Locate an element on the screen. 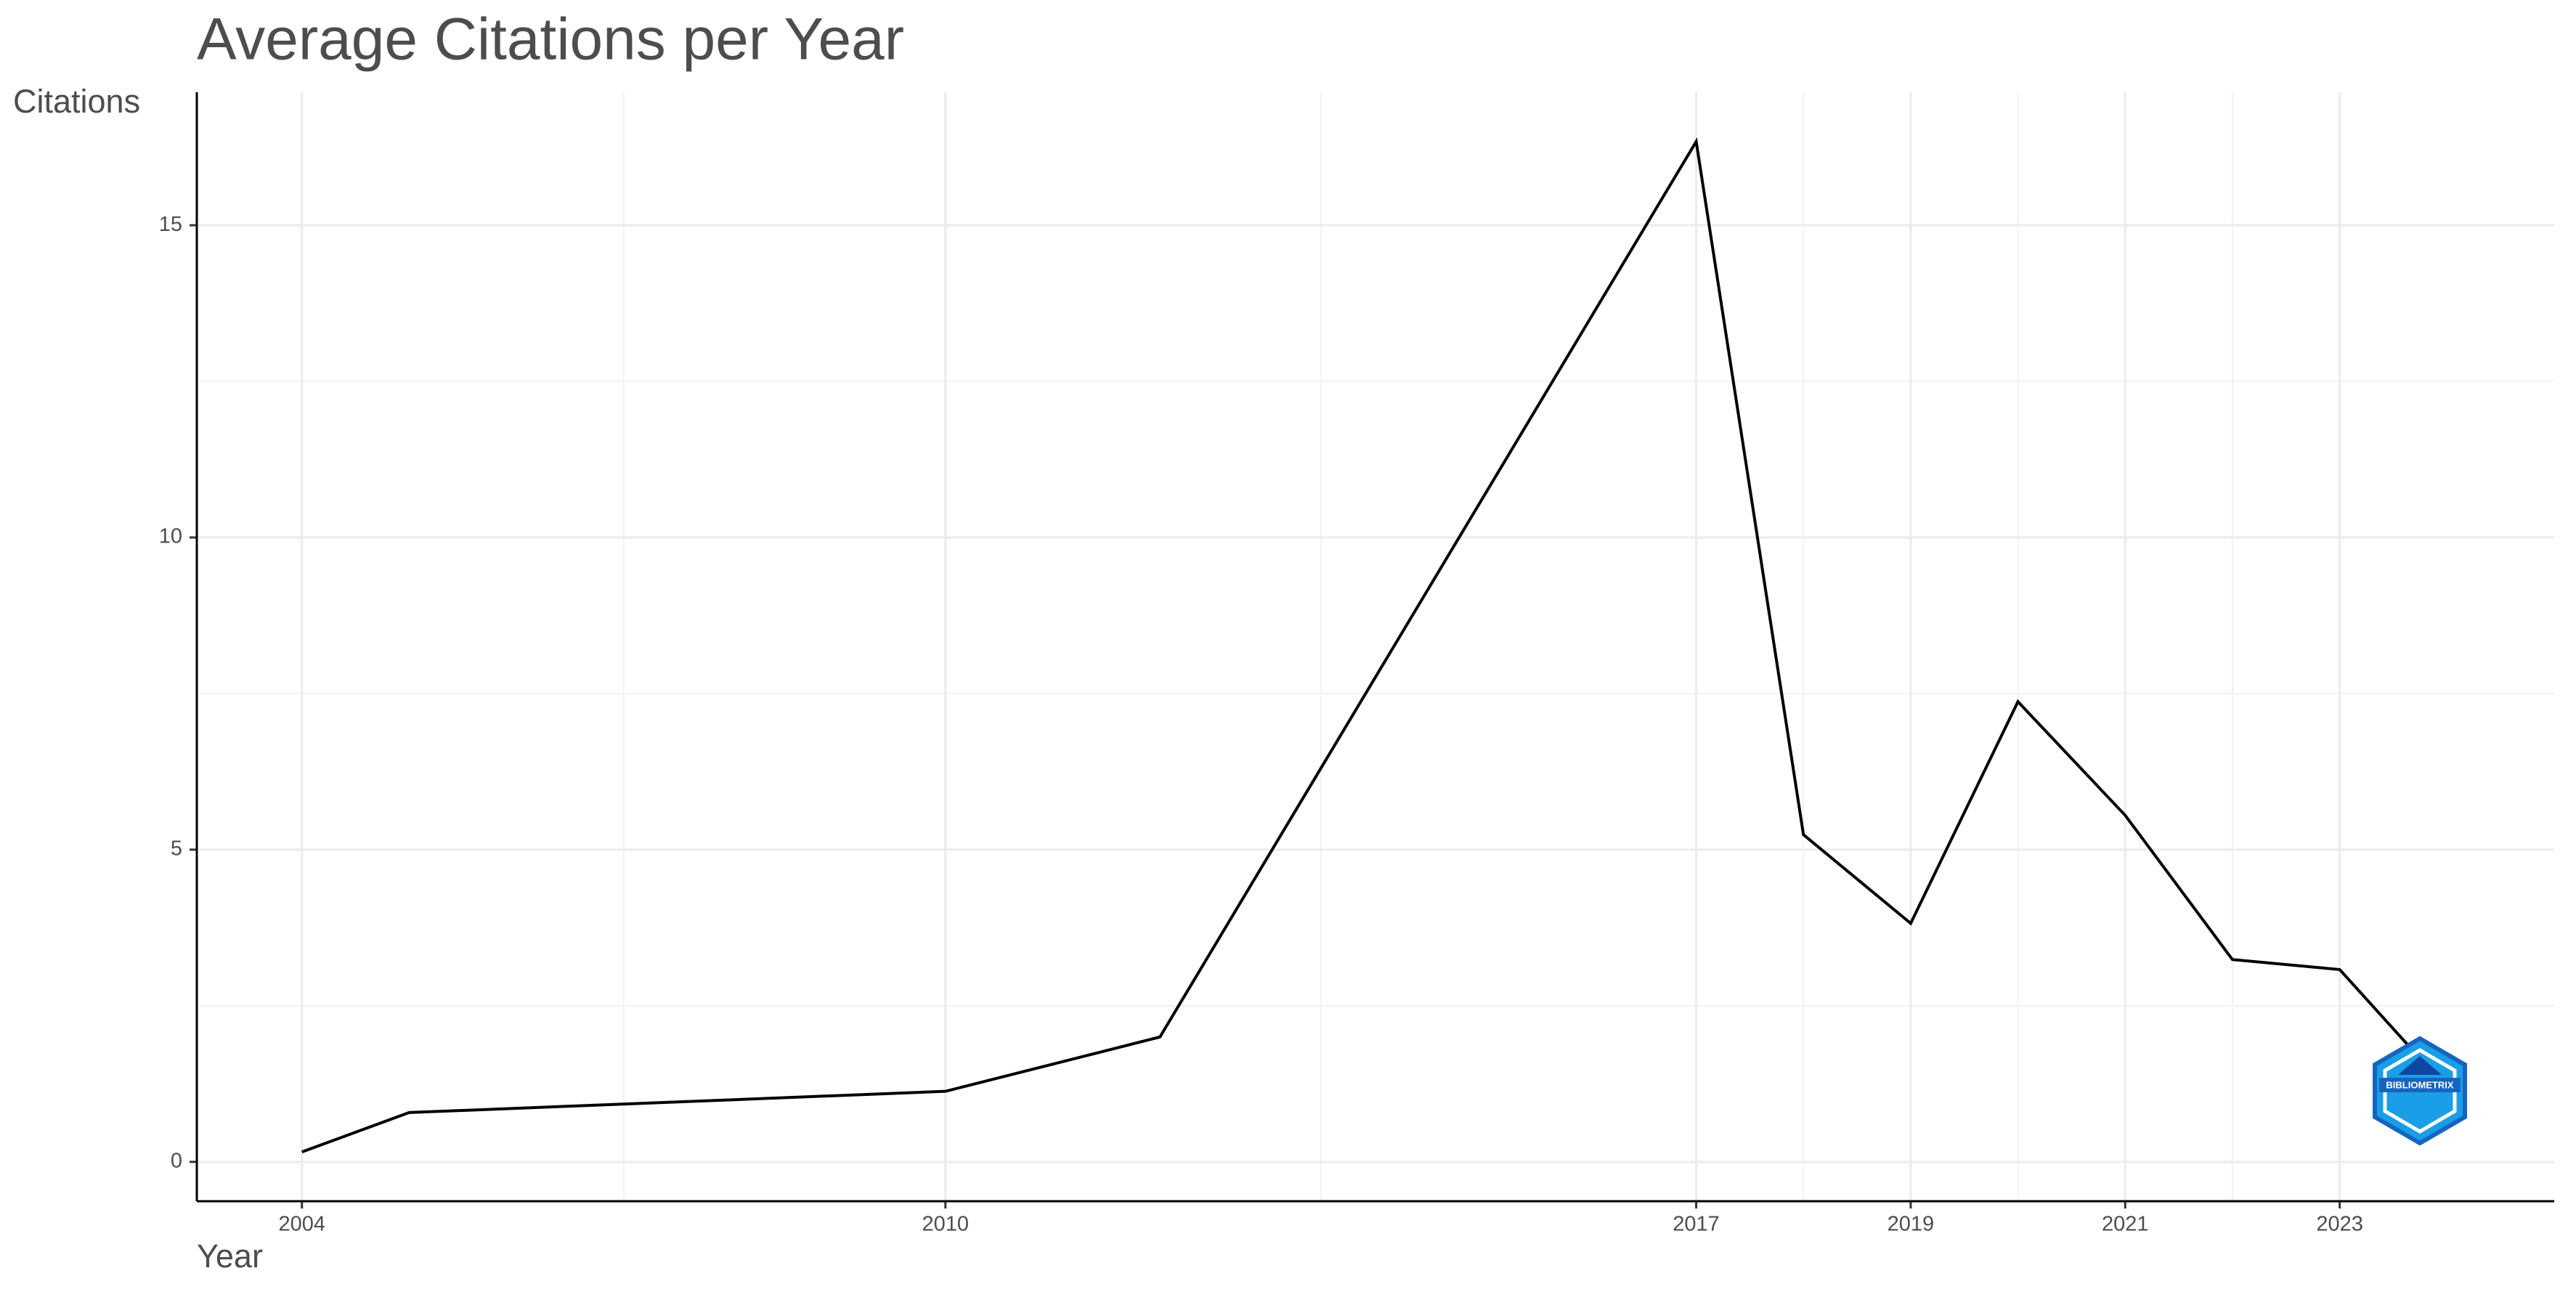 The width and height of the screenshot is (2576, 1292). x-tick-label: 2019 is located at coordinates (1911, 1224).